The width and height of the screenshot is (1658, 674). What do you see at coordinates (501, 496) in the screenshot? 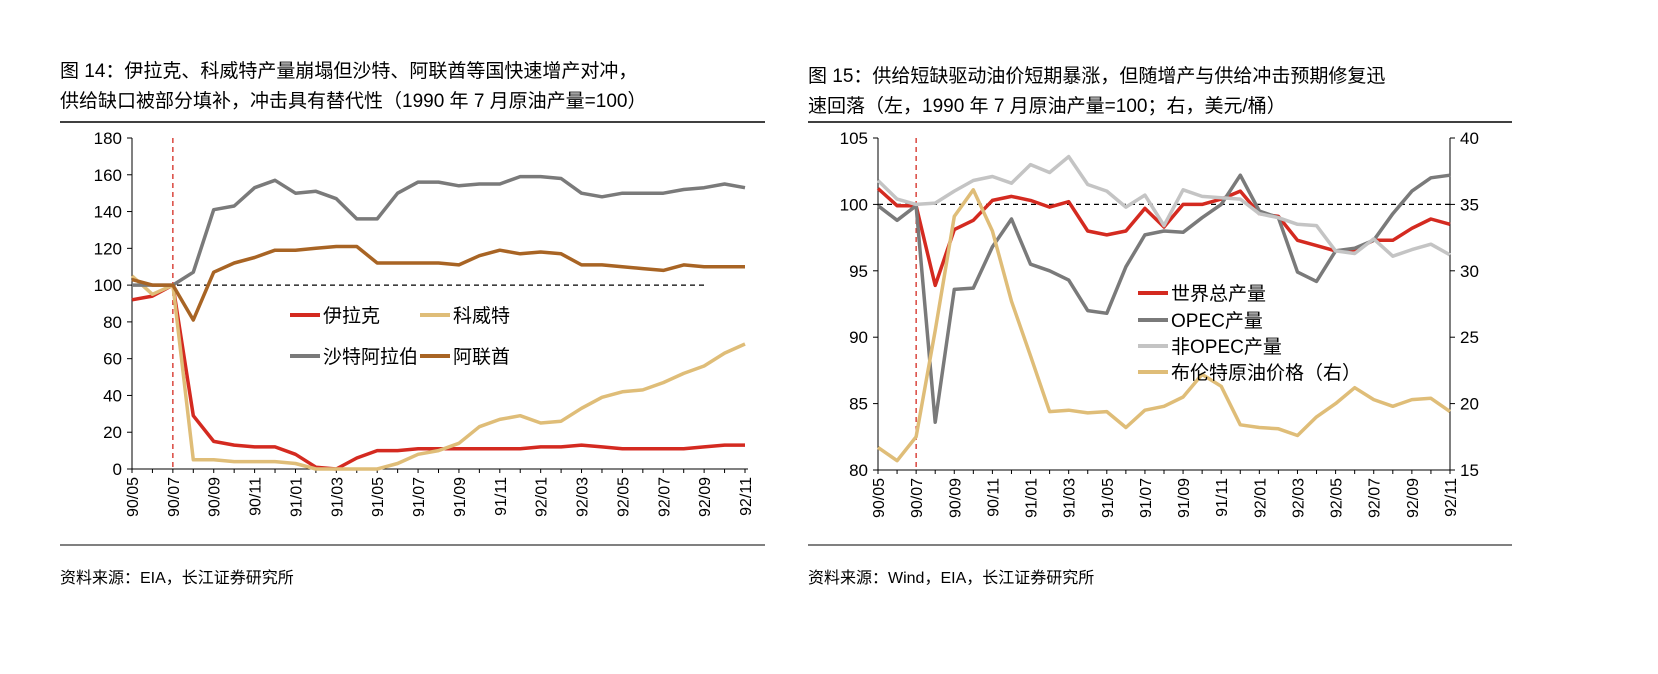
I see `chart14-x-tick-label: 91/11` at bounding box center [501, 496].